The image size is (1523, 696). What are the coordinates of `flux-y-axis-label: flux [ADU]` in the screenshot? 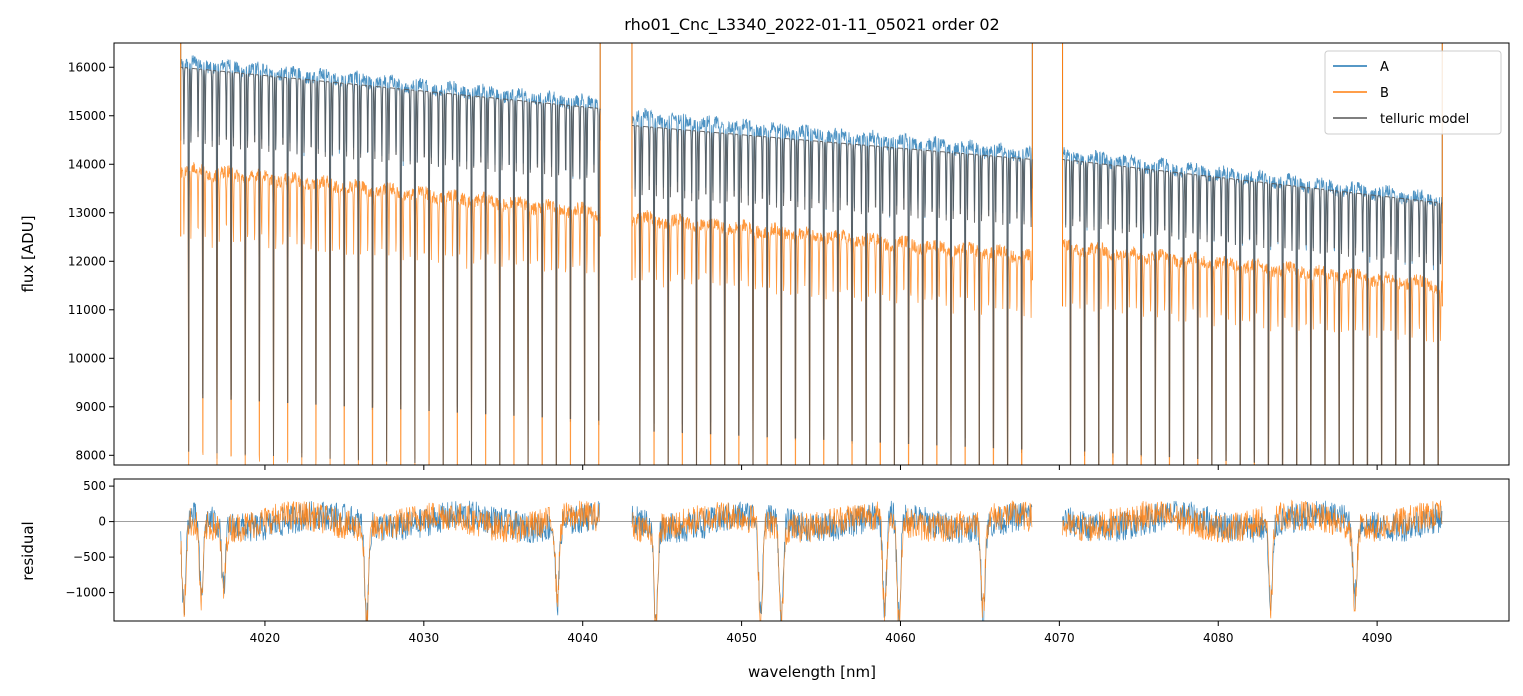 It's located at (28, 253).